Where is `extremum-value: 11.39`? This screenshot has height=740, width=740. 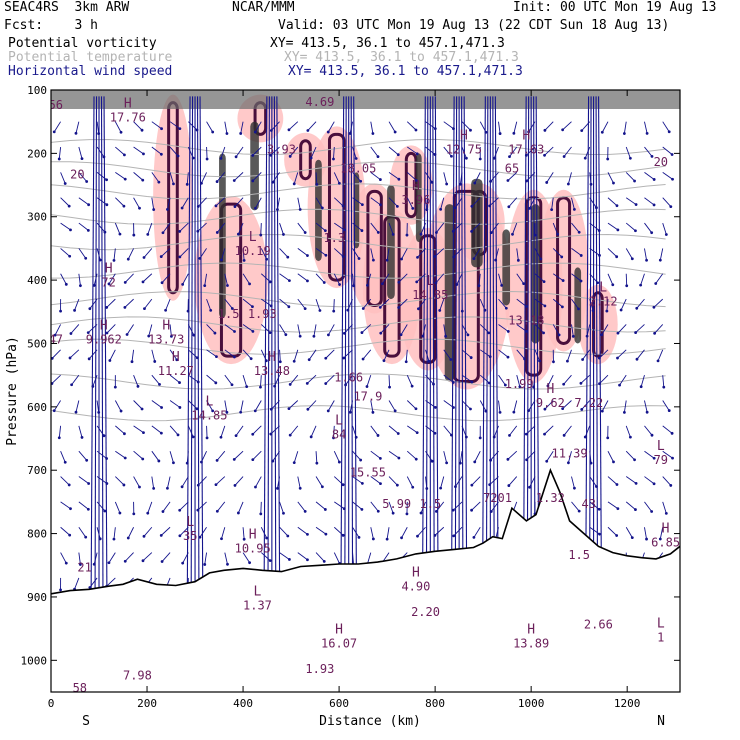
extremum-value: 11.39 is located at coordinates (570, 454).